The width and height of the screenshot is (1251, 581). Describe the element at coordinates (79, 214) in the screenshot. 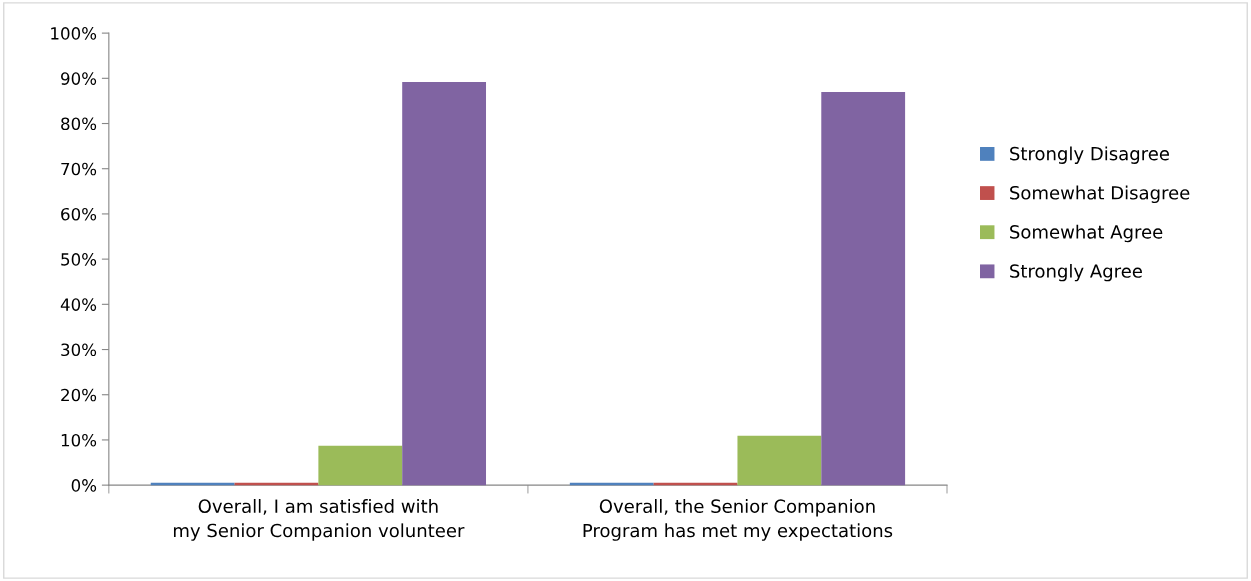

I see `y-tick-label: 60%` at that location.